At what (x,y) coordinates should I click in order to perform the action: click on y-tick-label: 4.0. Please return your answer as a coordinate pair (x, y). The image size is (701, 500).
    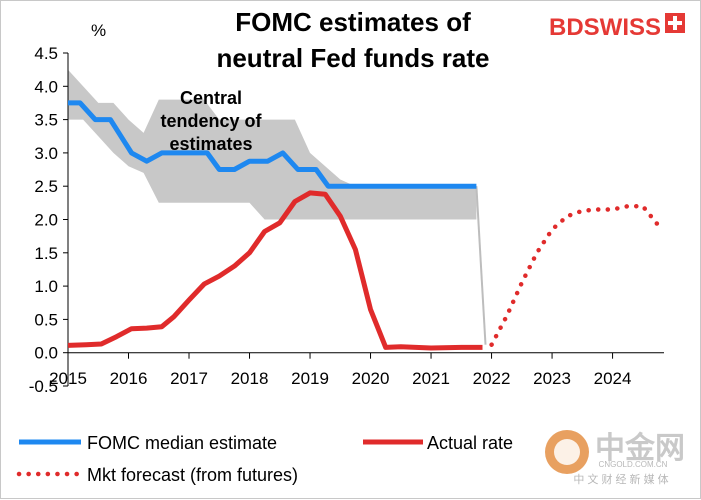
    Looking at the image, I should click on (46, 86).